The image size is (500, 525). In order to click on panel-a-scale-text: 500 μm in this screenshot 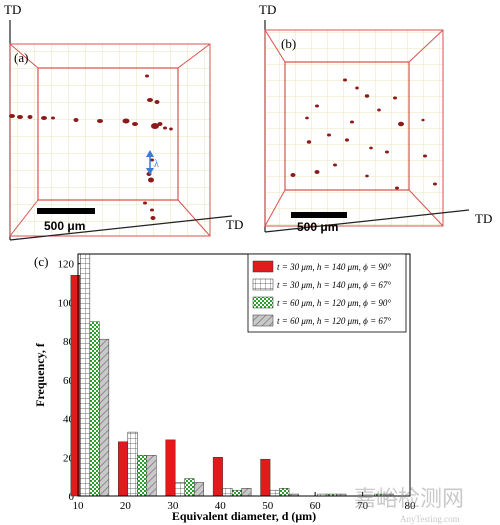, I will do `click(64, 226)`.